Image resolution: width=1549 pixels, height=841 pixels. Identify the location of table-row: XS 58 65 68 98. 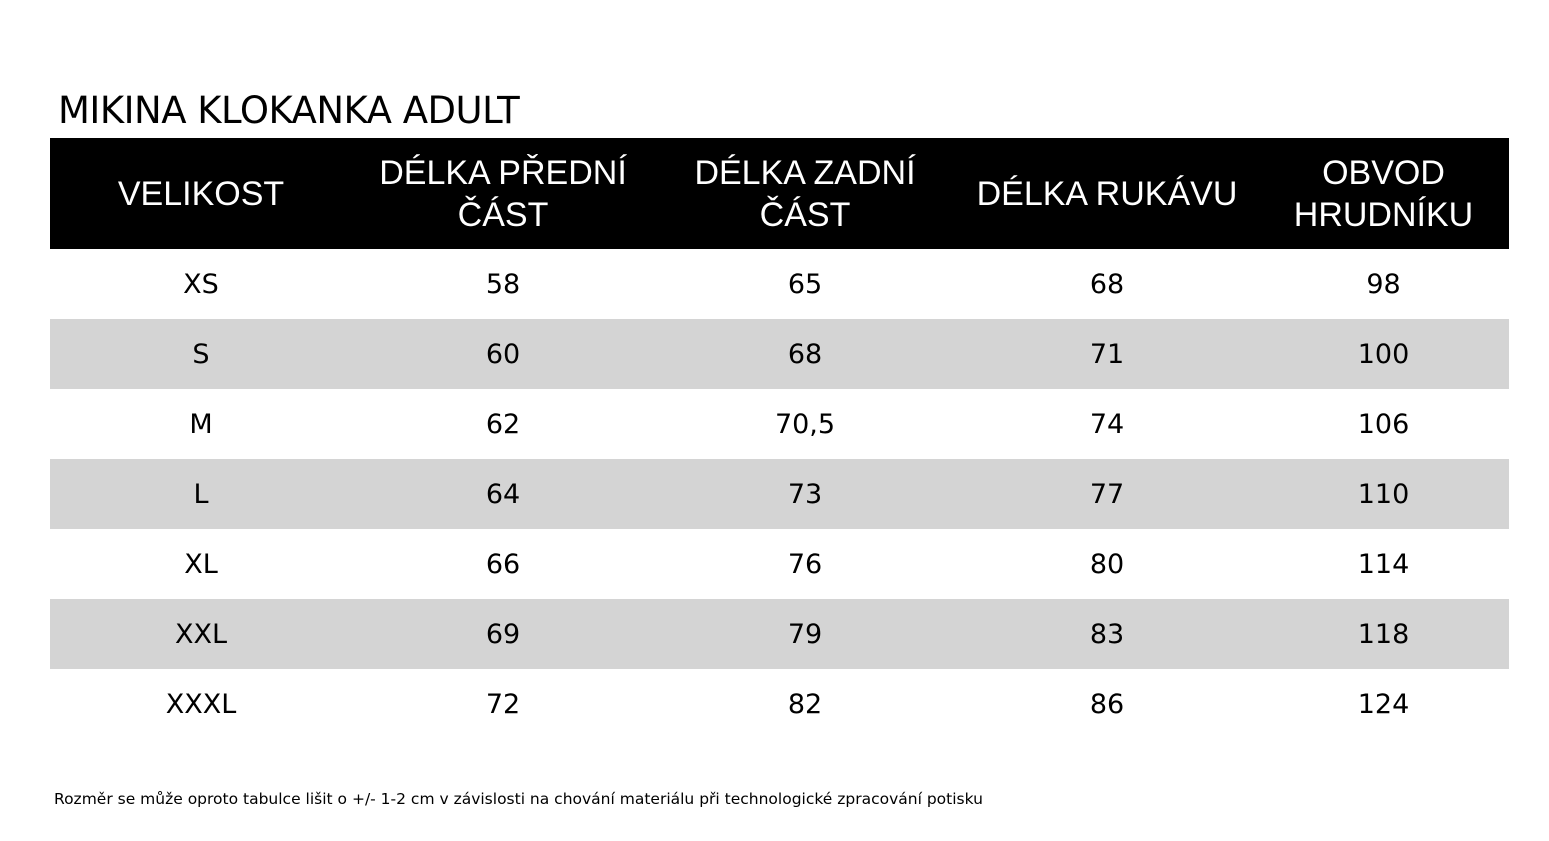
(779, 284).